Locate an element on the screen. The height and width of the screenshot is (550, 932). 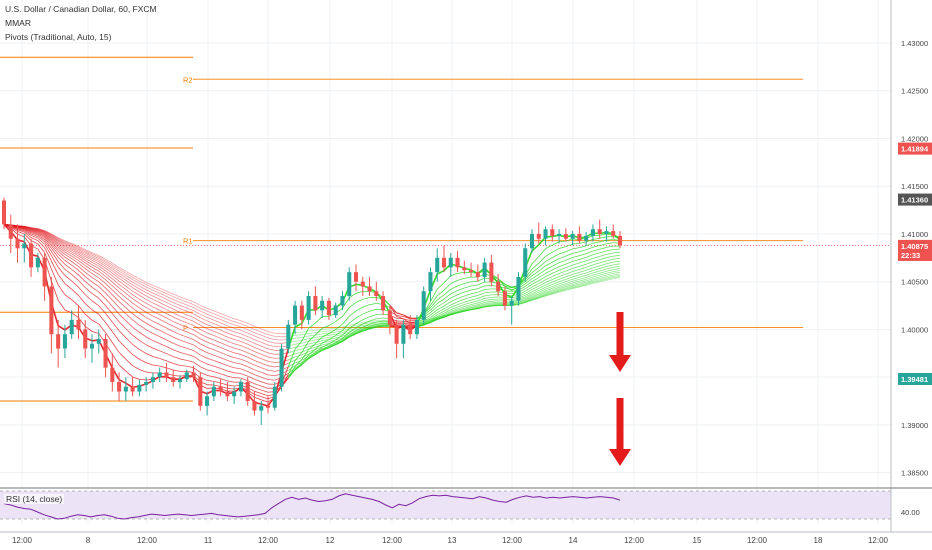
symbol-title: U.S. Dollar / Canadian Dollar, 60, FXCM is located at coordinates (81, 9).